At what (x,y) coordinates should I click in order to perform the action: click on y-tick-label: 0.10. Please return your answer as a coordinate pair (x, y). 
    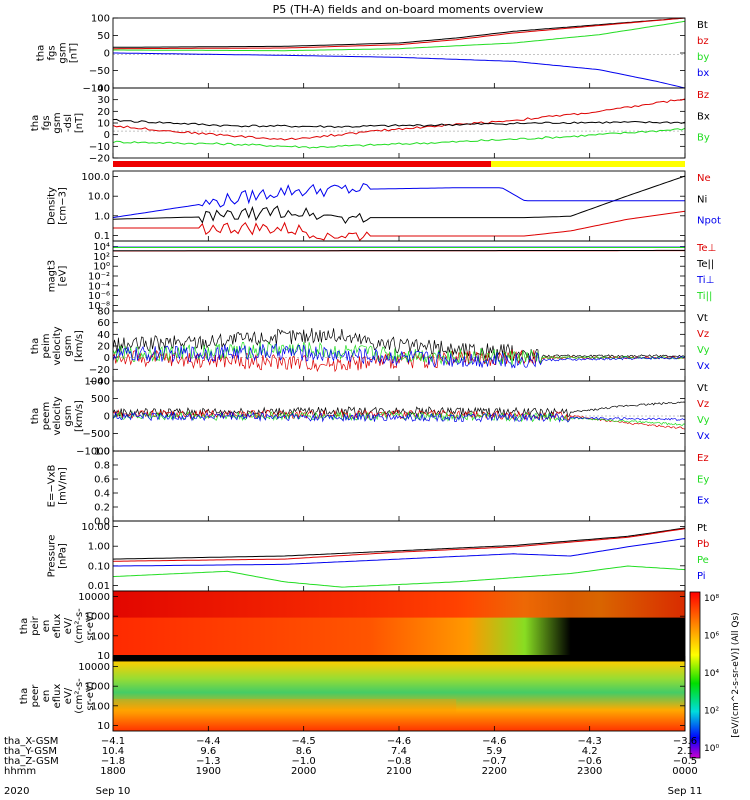
    Looking at the image, I should click on (99, 566).